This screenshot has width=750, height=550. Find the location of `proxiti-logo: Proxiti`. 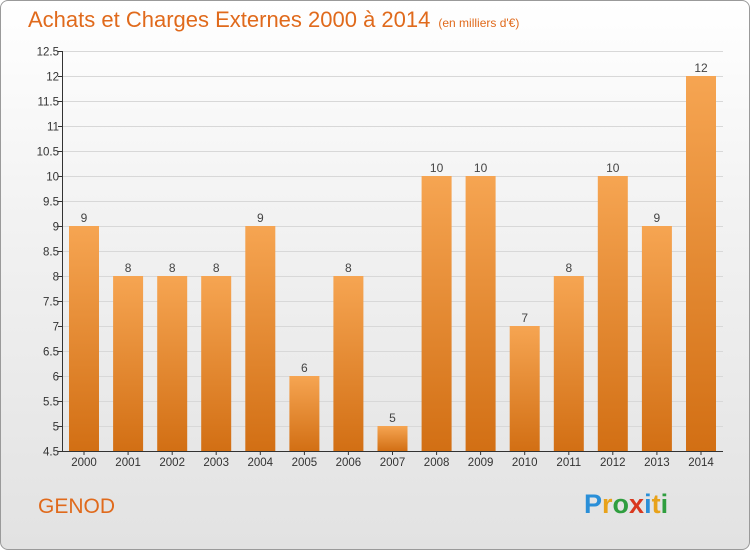

proxiti-logo: Proxiti is located at coordinates (626, 504).